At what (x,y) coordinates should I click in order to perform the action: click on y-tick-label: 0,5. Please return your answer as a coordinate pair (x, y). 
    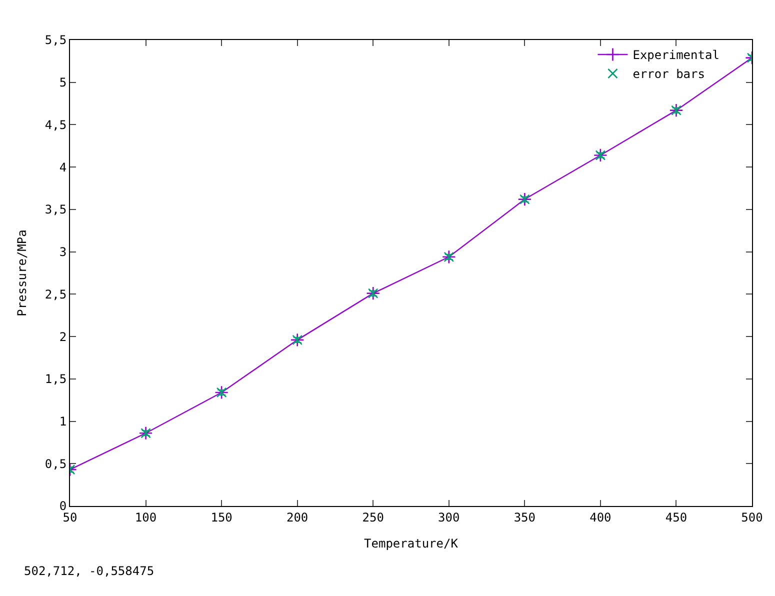
    Looking at the image, I should click on (55, 463).